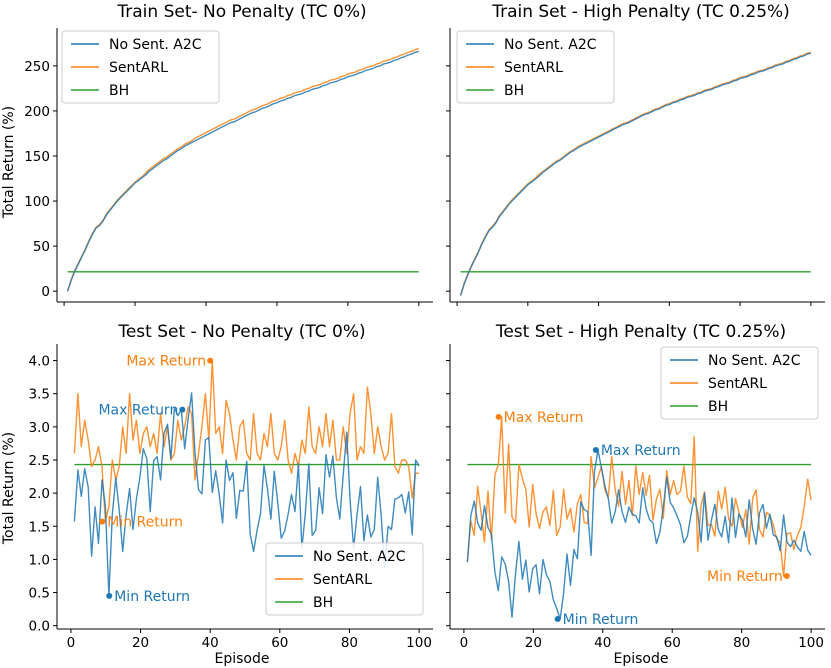 The width and height of the screenshot is (831, 668). I want to click on y-tick-label: 0.5, so click(39, 594).